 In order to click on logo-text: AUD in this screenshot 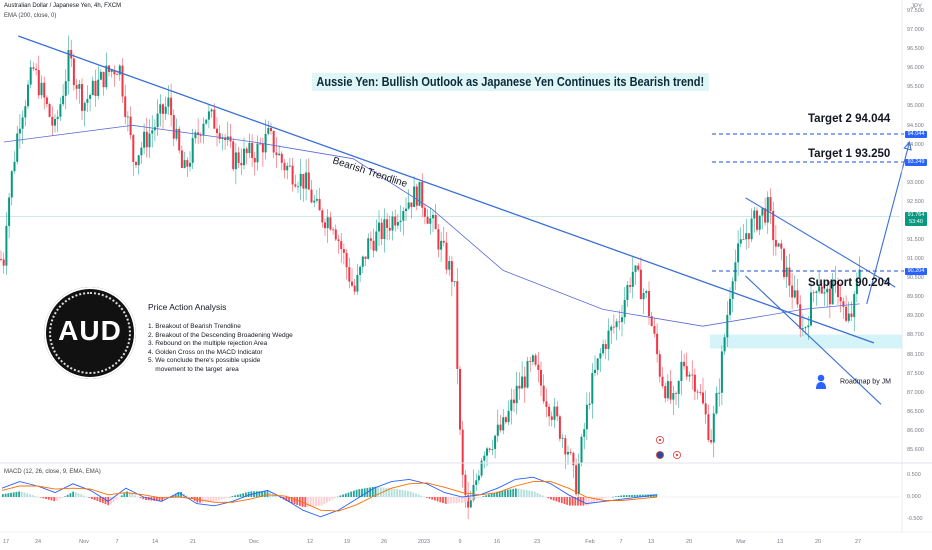, I will do `click(90, 330)`.